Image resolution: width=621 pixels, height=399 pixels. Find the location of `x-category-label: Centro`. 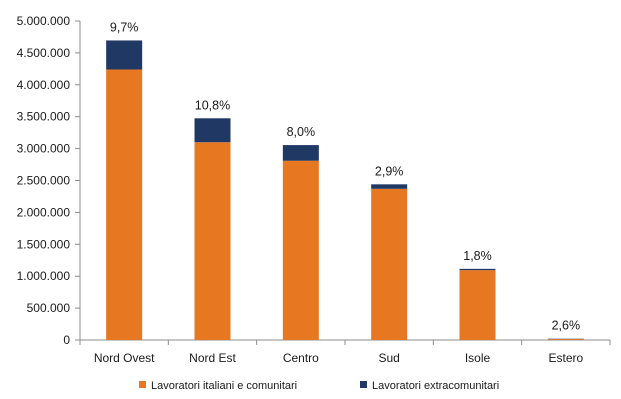

x-category-label: Centro is located at coordinates (301, 358).